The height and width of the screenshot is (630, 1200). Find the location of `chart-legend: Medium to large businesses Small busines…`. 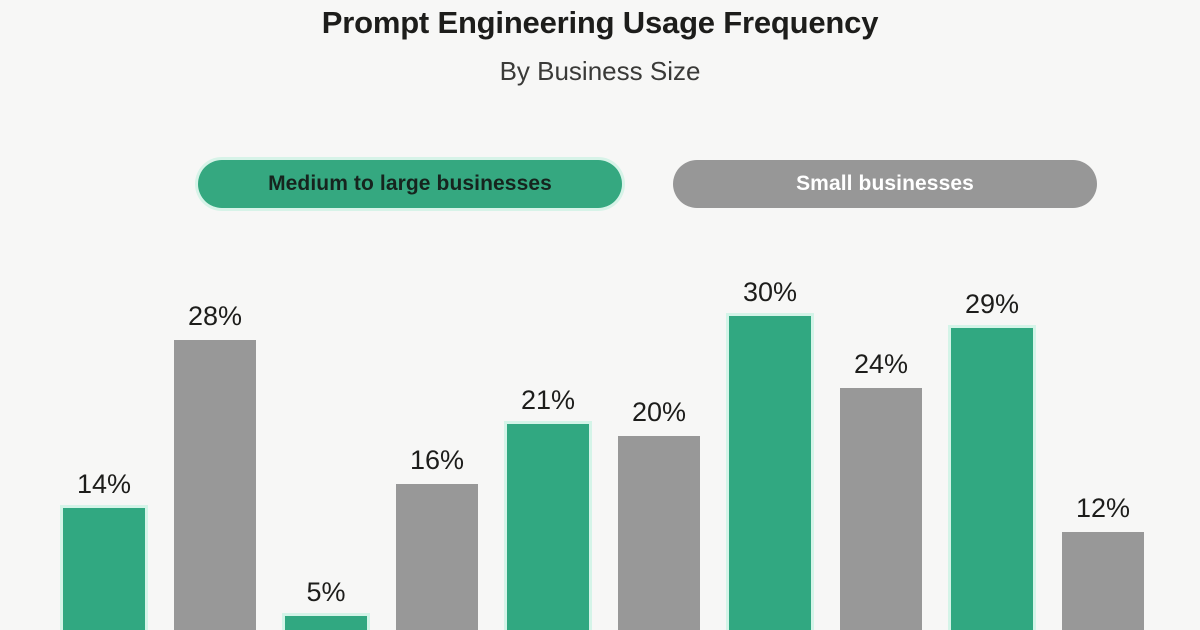

chart-legend: Medium to large businesses Small busines… is located at coordinates (600, 185).